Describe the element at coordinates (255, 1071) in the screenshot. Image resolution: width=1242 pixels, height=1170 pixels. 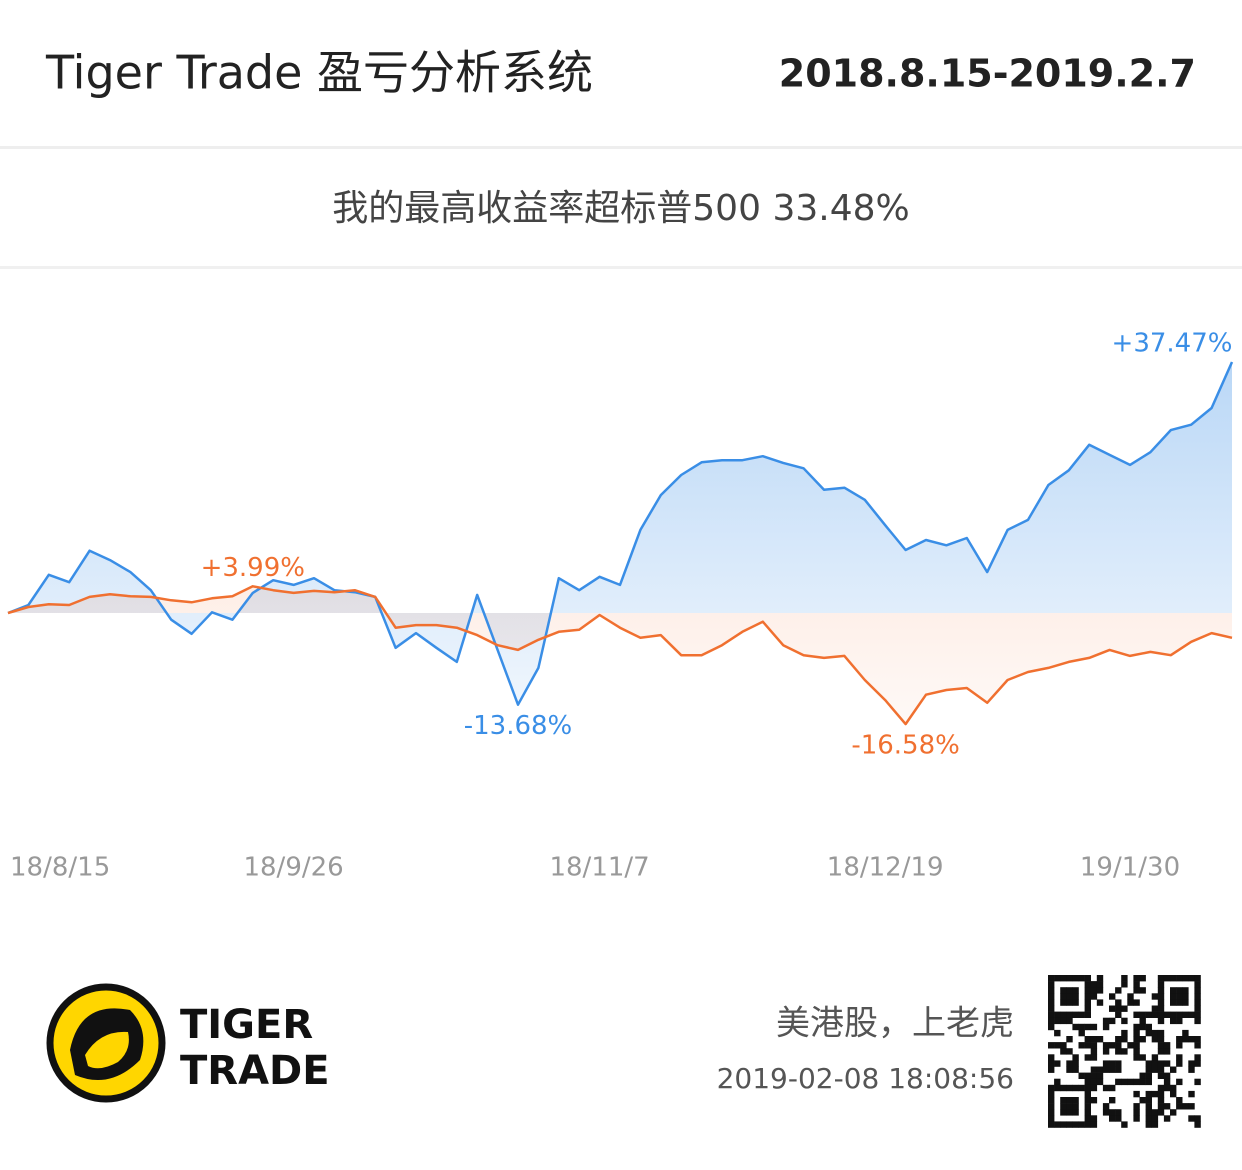
I see `logo-text: TRADE` at that location.